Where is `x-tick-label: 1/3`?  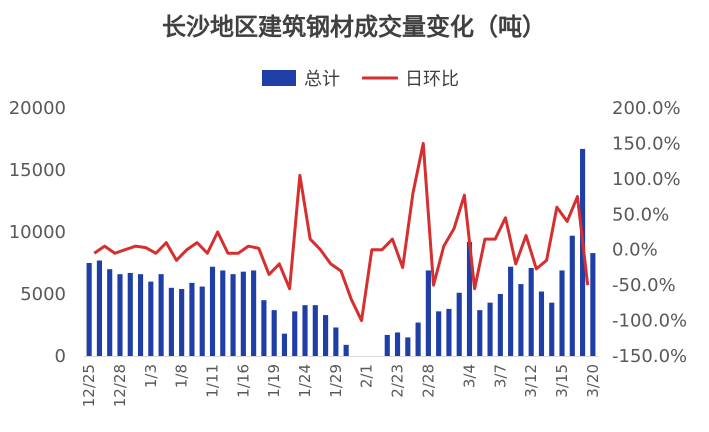 x-tick-label: 1/3 is located at coordinates (151, 376).